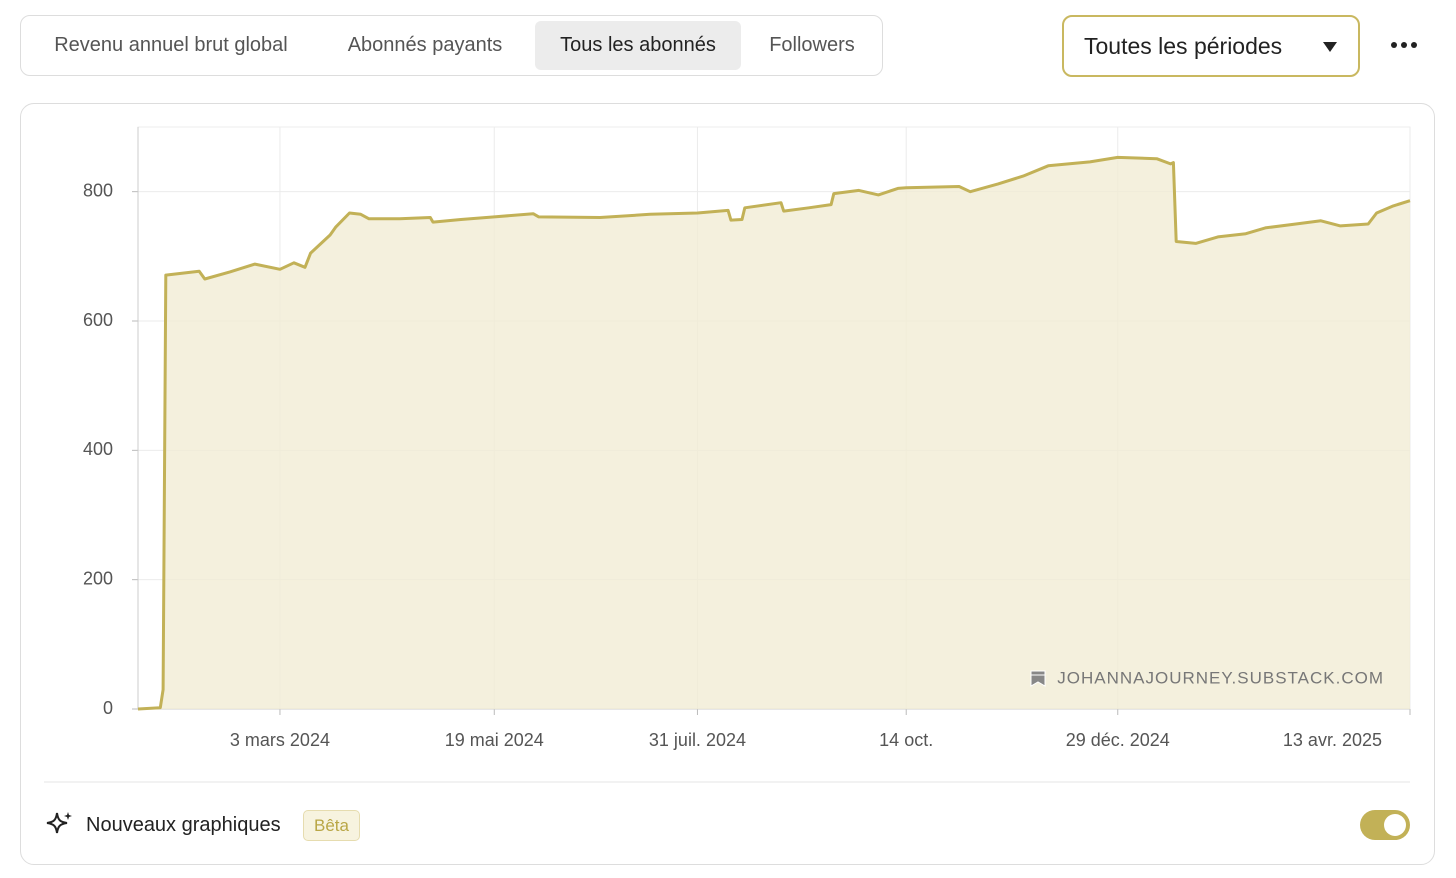  What do you see at coordinates (425, 45) in the screenshot?
I see `tab: Abonnés payants` at bounding box center [425, 45].